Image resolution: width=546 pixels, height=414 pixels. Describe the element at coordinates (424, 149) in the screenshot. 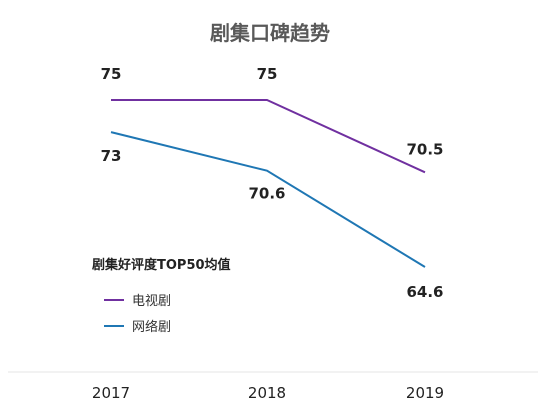

I see `data-label: 70.5` at that location.